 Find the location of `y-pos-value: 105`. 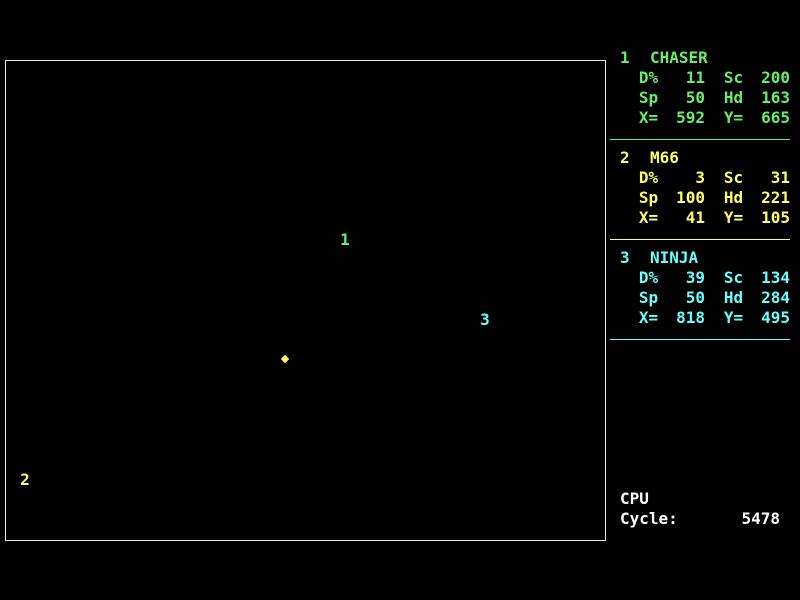

y-pos-value: 105 is located at coordinates (775, 217).